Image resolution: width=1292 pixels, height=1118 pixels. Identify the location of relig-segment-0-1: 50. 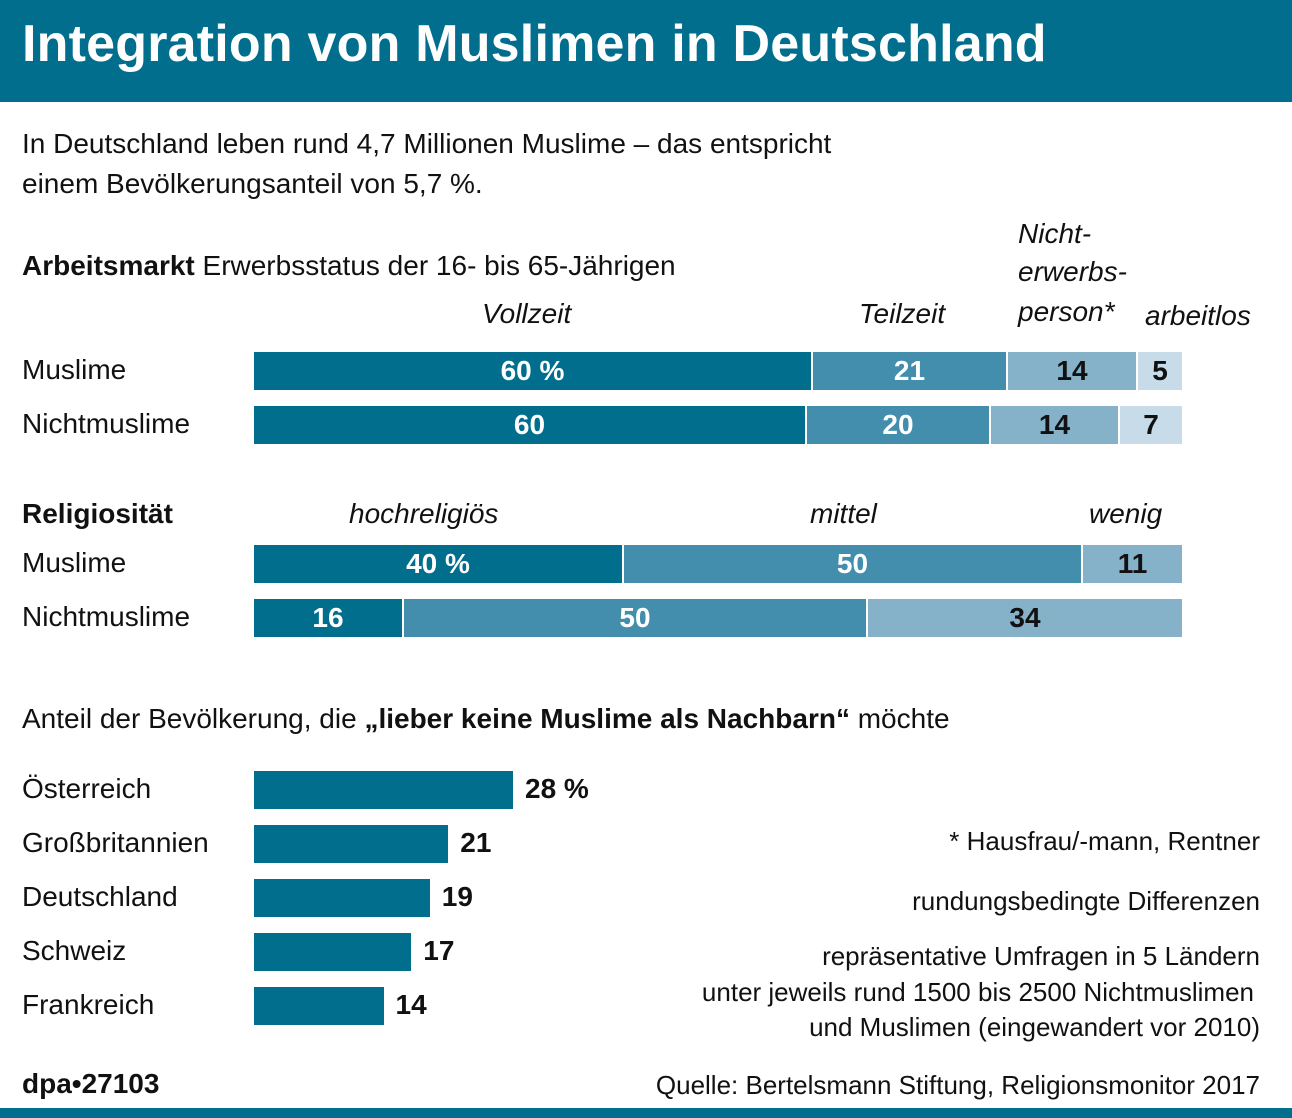
(851, 564).